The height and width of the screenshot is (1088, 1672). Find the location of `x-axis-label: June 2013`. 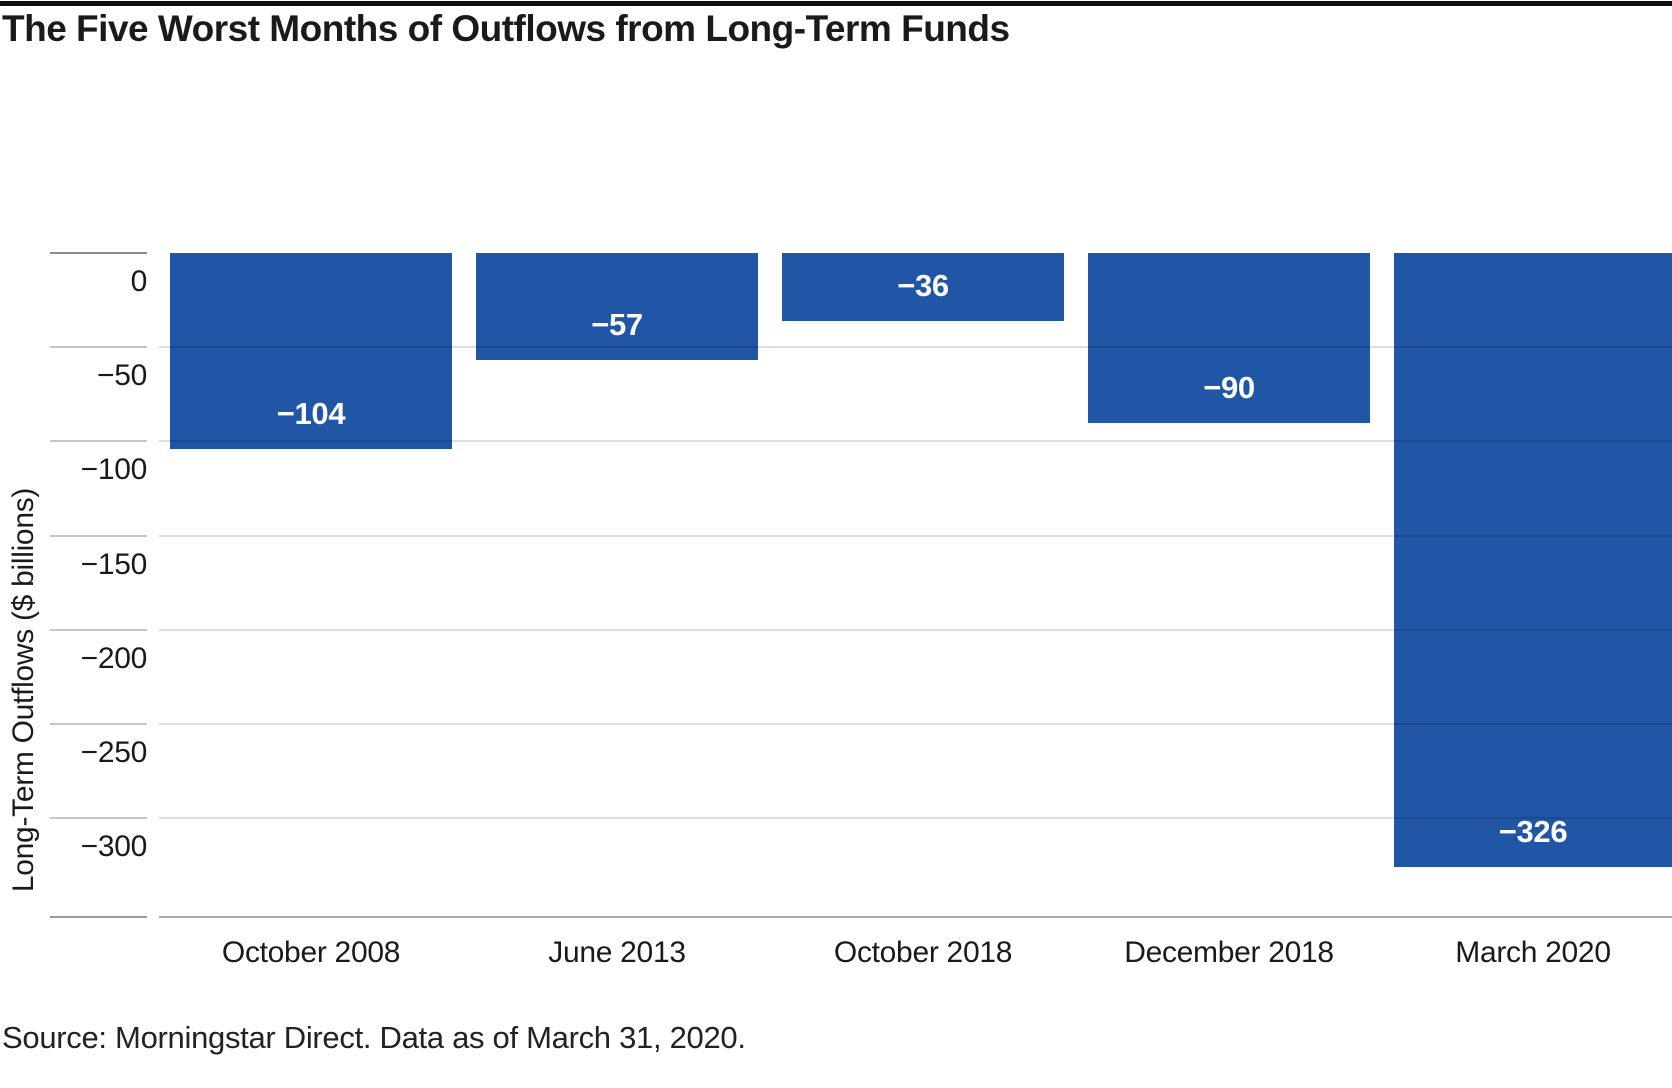

x-axis-label: June 2013 is located at coordinates (617, 952).